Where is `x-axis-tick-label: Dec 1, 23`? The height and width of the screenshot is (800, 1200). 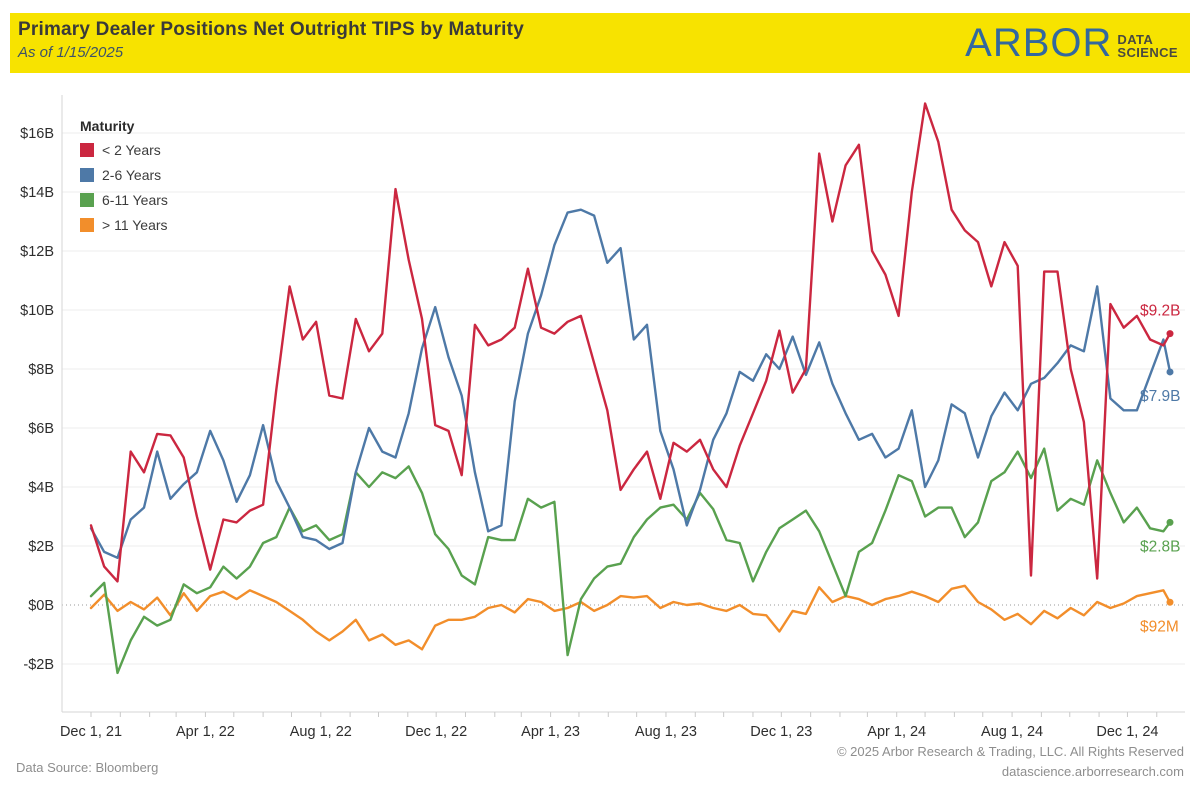 x-axis-tick-label: Dec 1, 23 is located at coordinates (781, 732).